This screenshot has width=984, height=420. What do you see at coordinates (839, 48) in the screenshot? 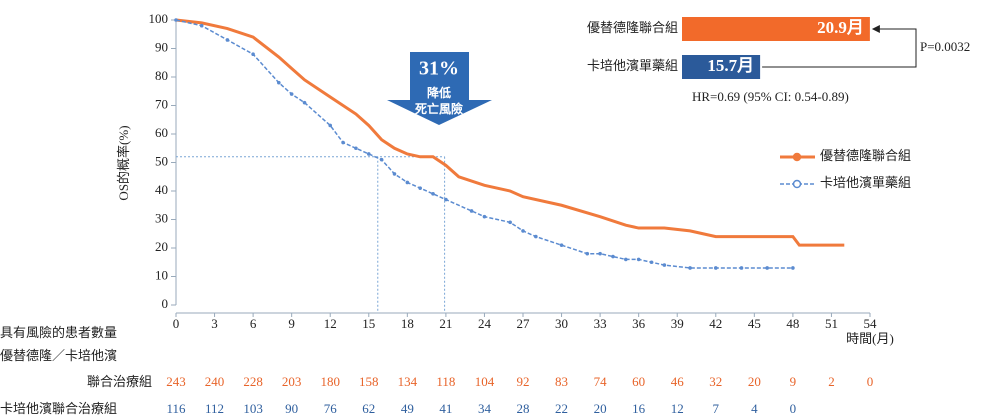
I see `p-bracket` at bounding box center [839, 48].